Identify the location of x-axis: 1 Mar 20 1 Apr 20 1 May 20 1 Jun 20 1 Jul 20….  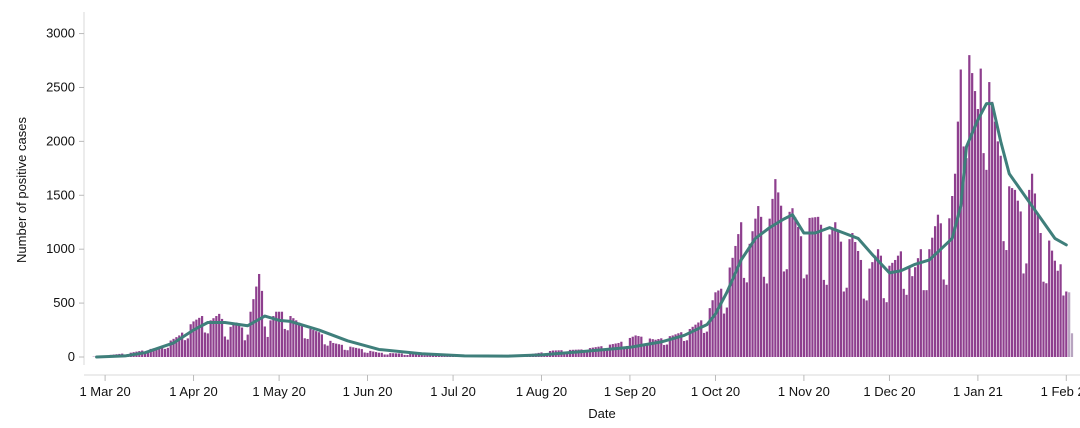
(579, 386).